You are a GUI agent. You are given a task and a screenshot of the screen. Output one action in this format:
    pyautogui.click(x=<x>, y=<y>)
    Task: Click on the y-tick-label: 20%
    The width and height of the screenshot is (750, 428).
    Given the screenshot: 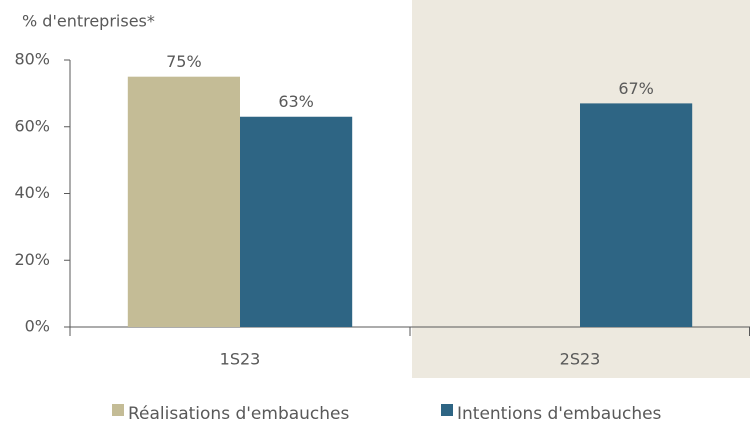 What is the action you would take?
    pyautogui.click(x=32, y=259)
    